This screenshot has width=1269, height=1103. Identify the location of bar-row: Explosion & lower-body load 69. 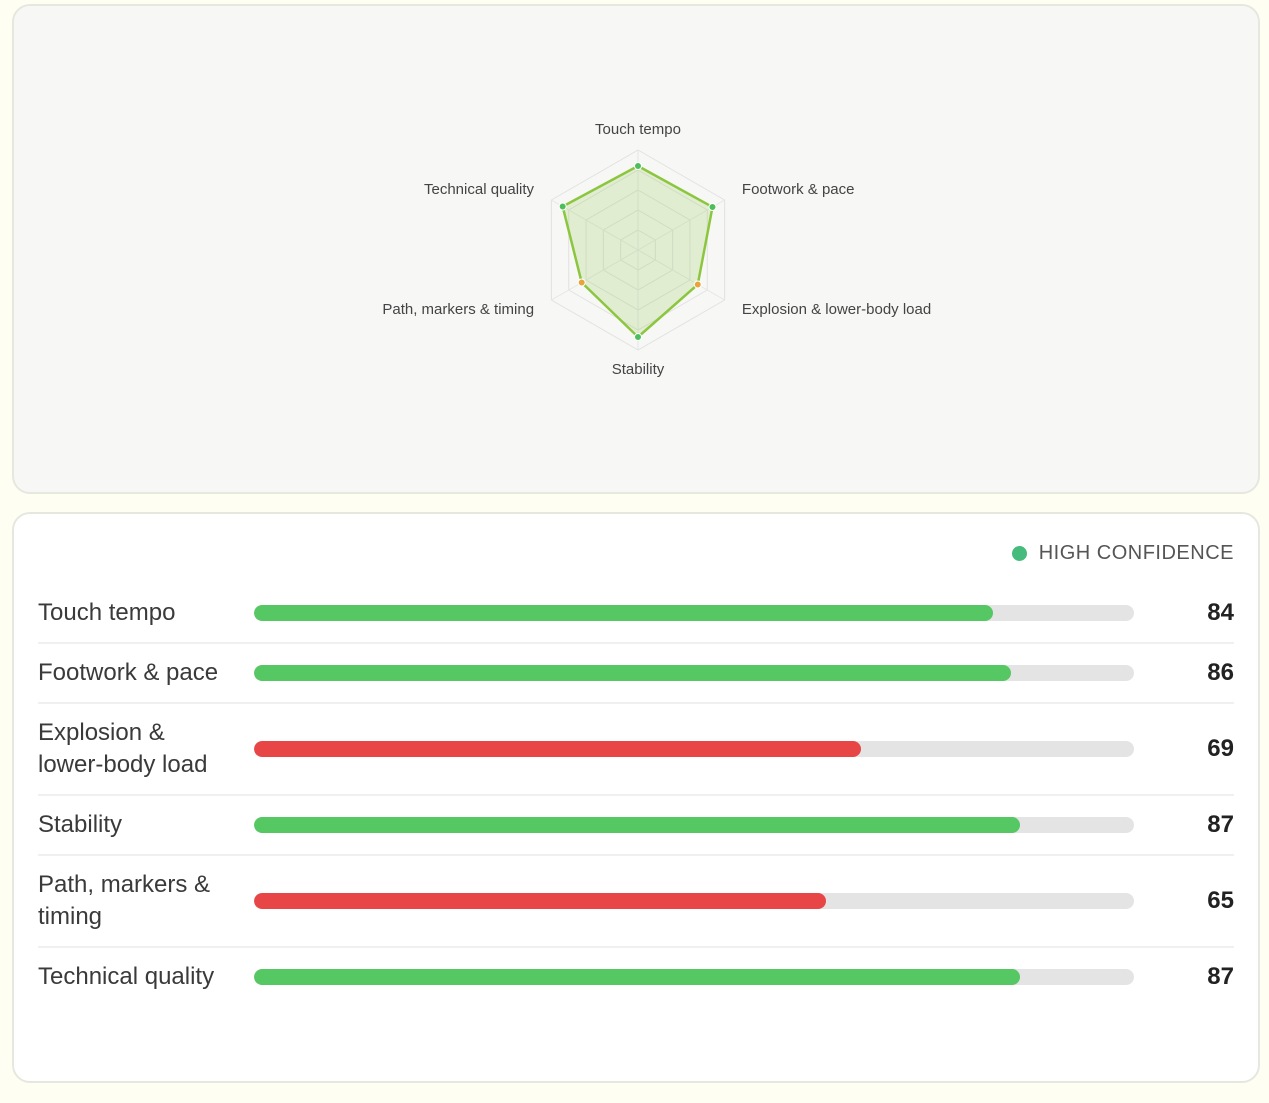
(636, 750).